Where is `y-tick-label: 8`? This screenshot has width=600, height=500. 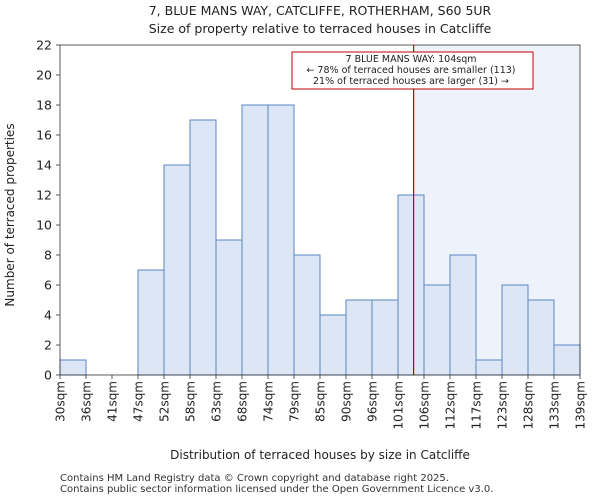
y-tick-label: 8 is located at coordinates (48, 255).